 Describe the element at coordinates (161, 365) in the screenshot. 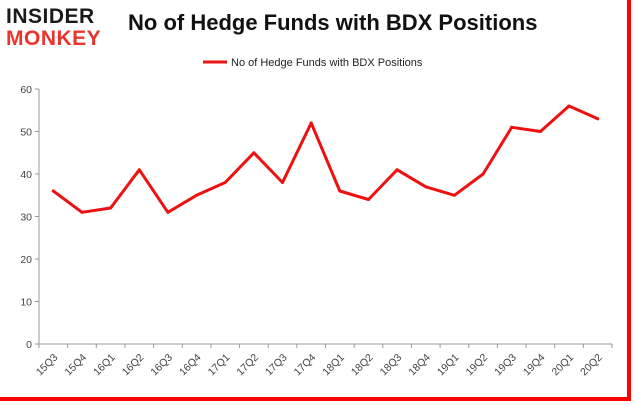

I see `x-tick-label: 16Q3` at that location.